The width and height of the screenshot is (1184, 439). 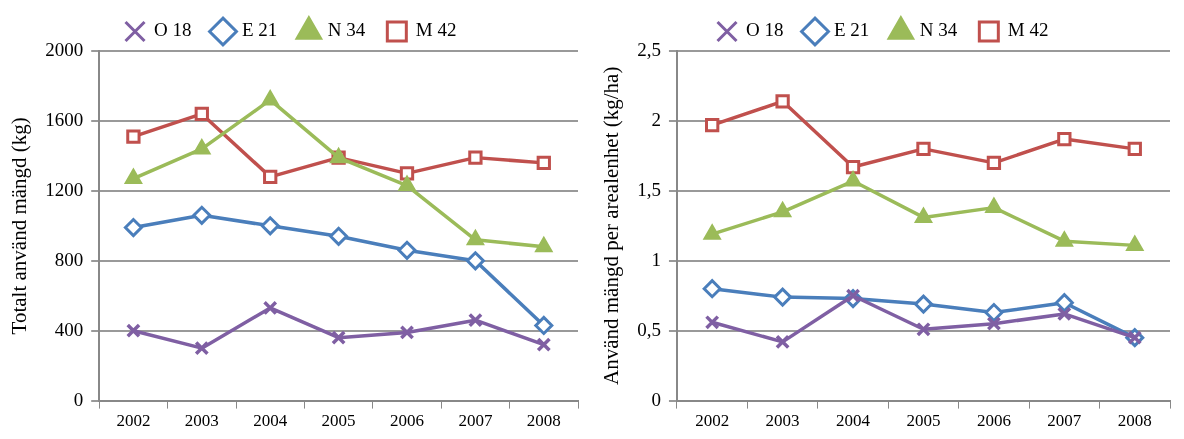 I want to click on y-axis-title: Använd mängd per arealenhet (kg/ha), so click(x=611, y=225).